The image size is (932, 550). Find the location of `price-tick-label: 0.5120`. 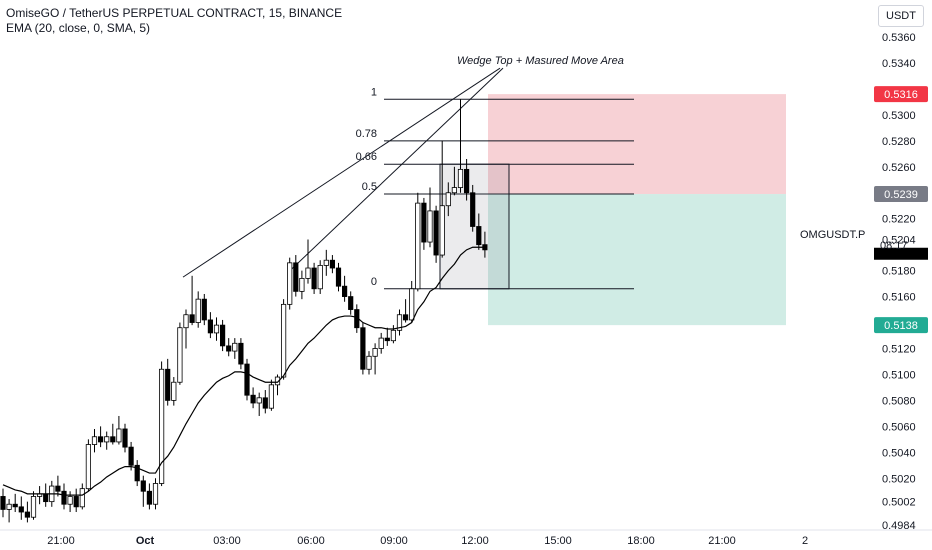

price-tick-label: 0.5120 is located at coordinates (899, 349).